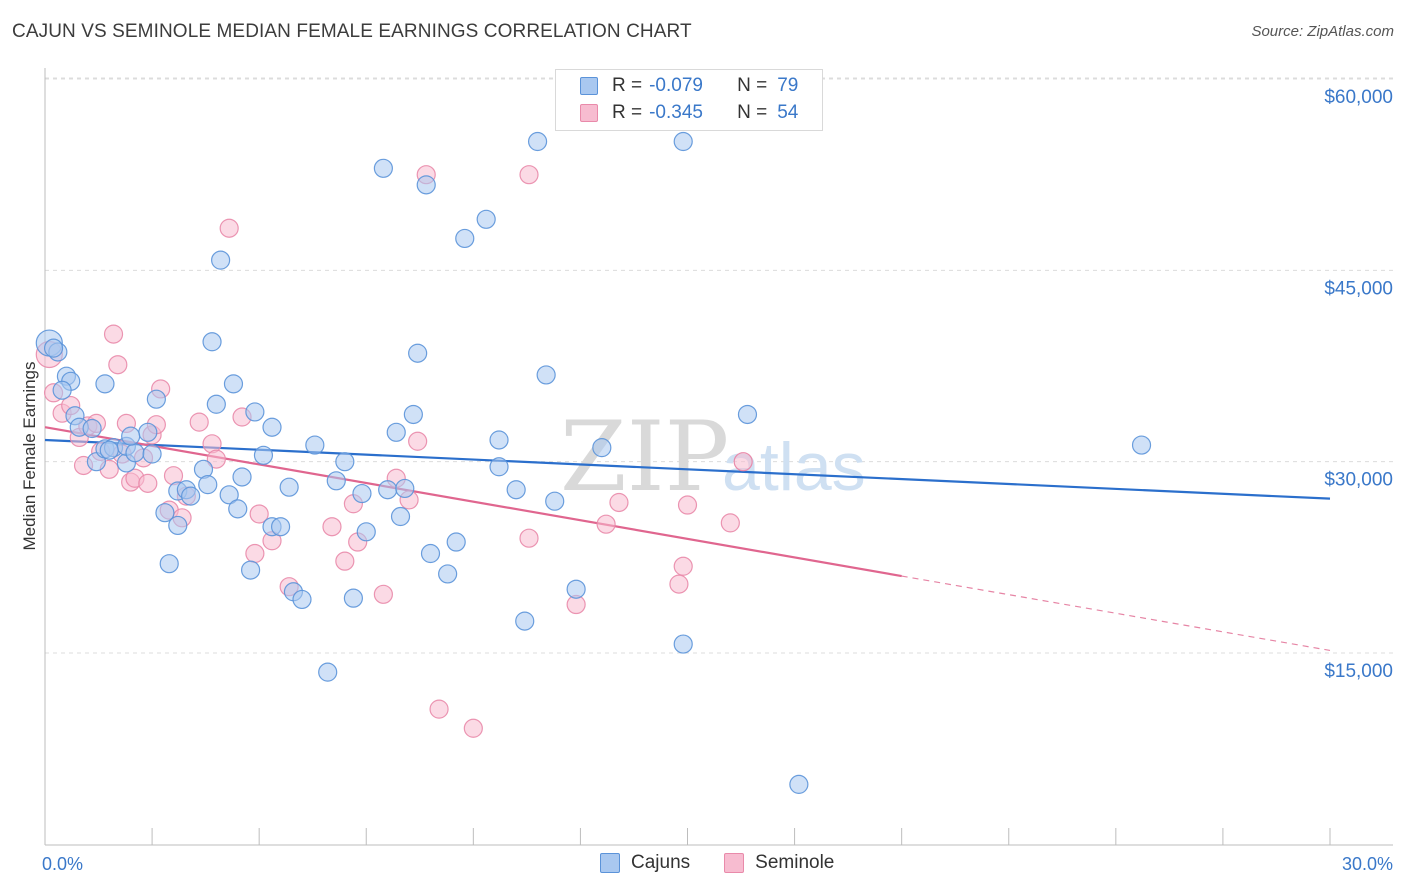 The width and height of the screenshot is (1406, 892). What do you see at coordinates (1322, 31) in the screenshot?
I see `chart-source: Source: ZipAtlas.com` at bounding box center [1322, 31].